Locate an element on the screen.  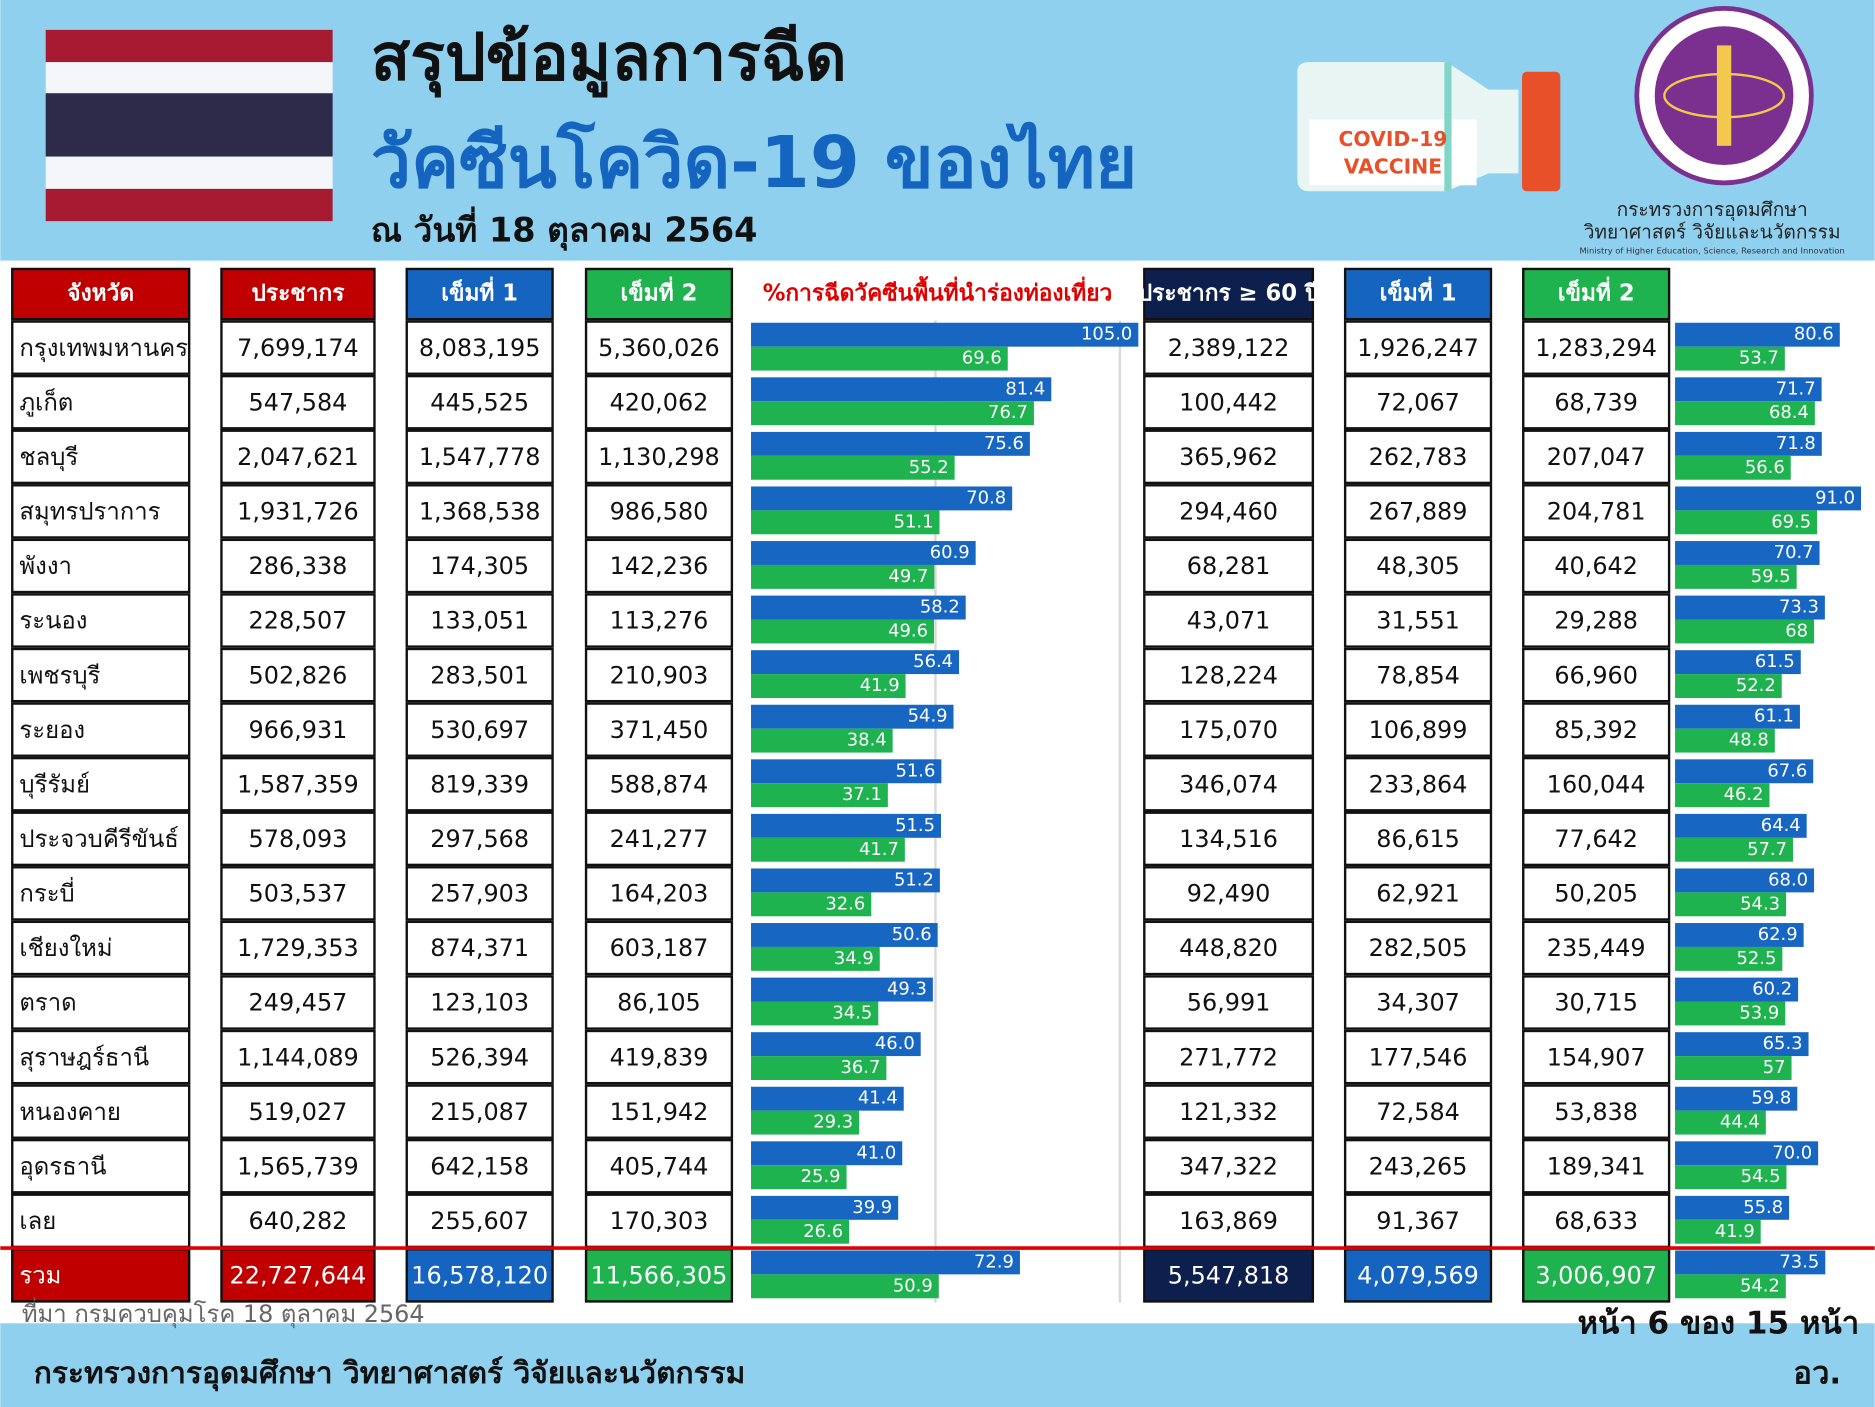
cell-value: 142,236 is located at coordinates (659, 566).